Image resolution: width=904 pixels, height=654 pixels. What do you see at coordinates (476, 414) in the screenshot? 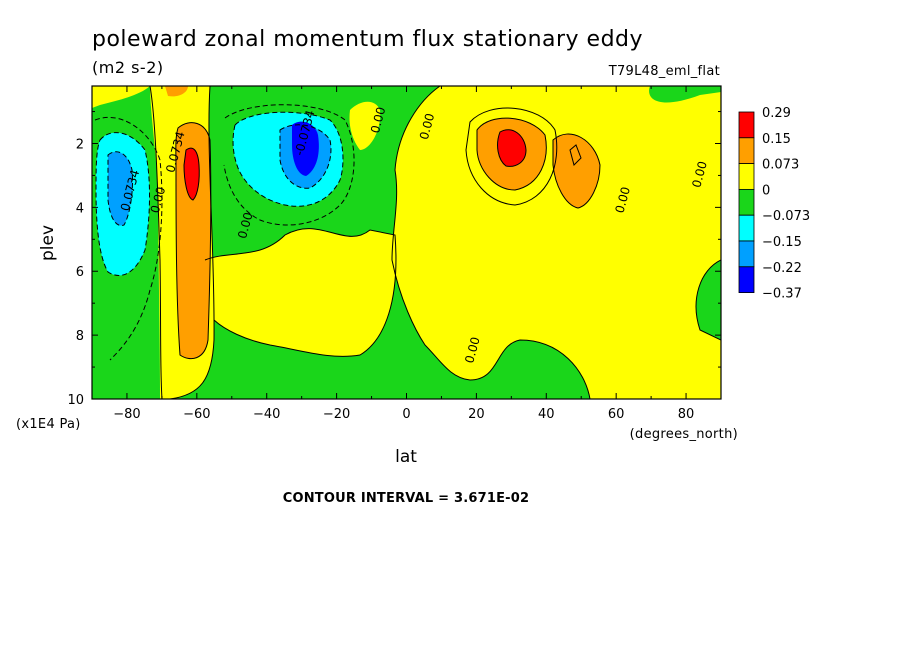
I see `x-tick-label: 20` at bounding box center [476, 414].